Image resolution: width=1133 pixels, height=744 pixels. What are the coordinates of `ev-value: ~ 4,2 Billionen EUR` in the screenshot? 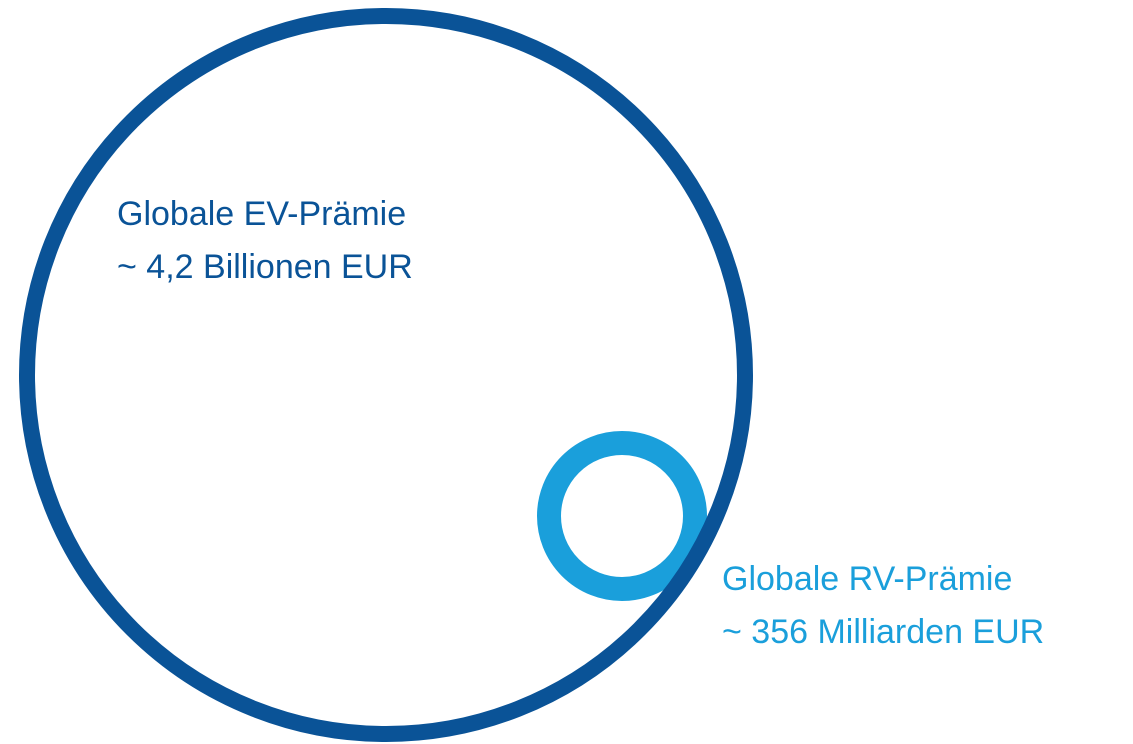 It's located at (265, 267).